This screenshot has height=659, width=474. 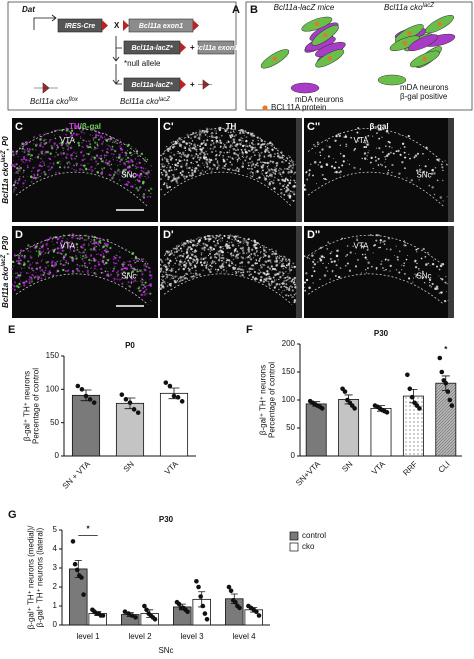 What do you see at coordinates (82, 269) in the screenshot?
I see `region-outline` at bounding box center [82, 269].